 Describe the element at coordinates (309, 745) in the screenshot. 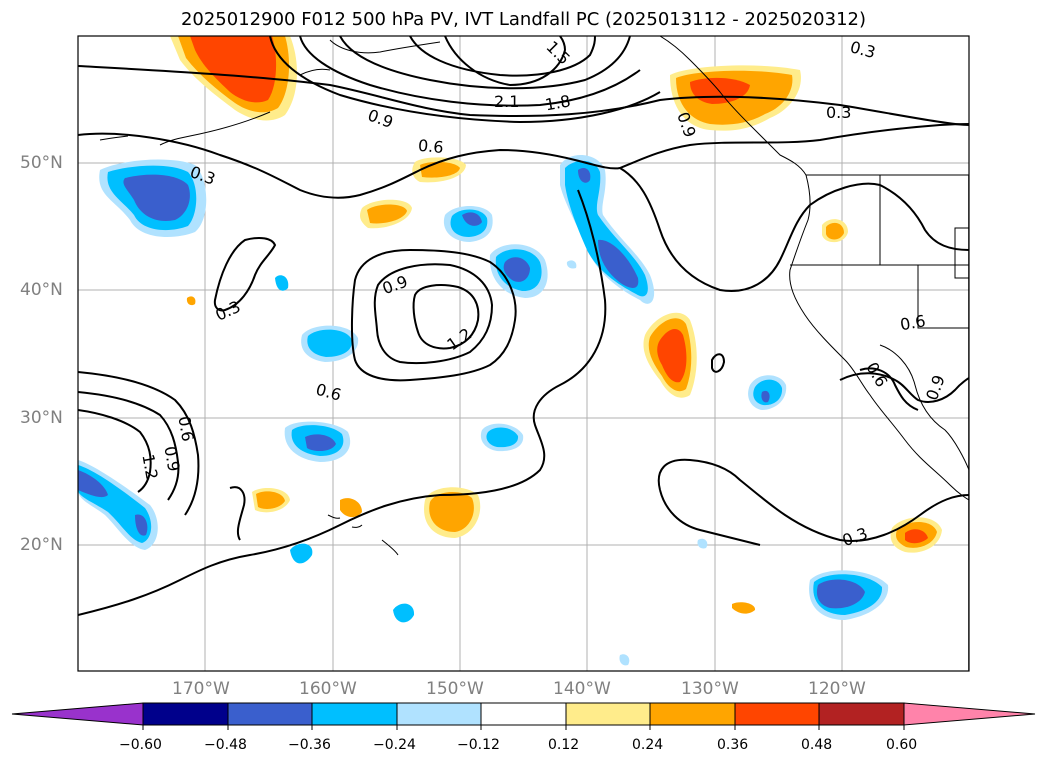

I see `colorbar-tick-label: −0.36` at that location.